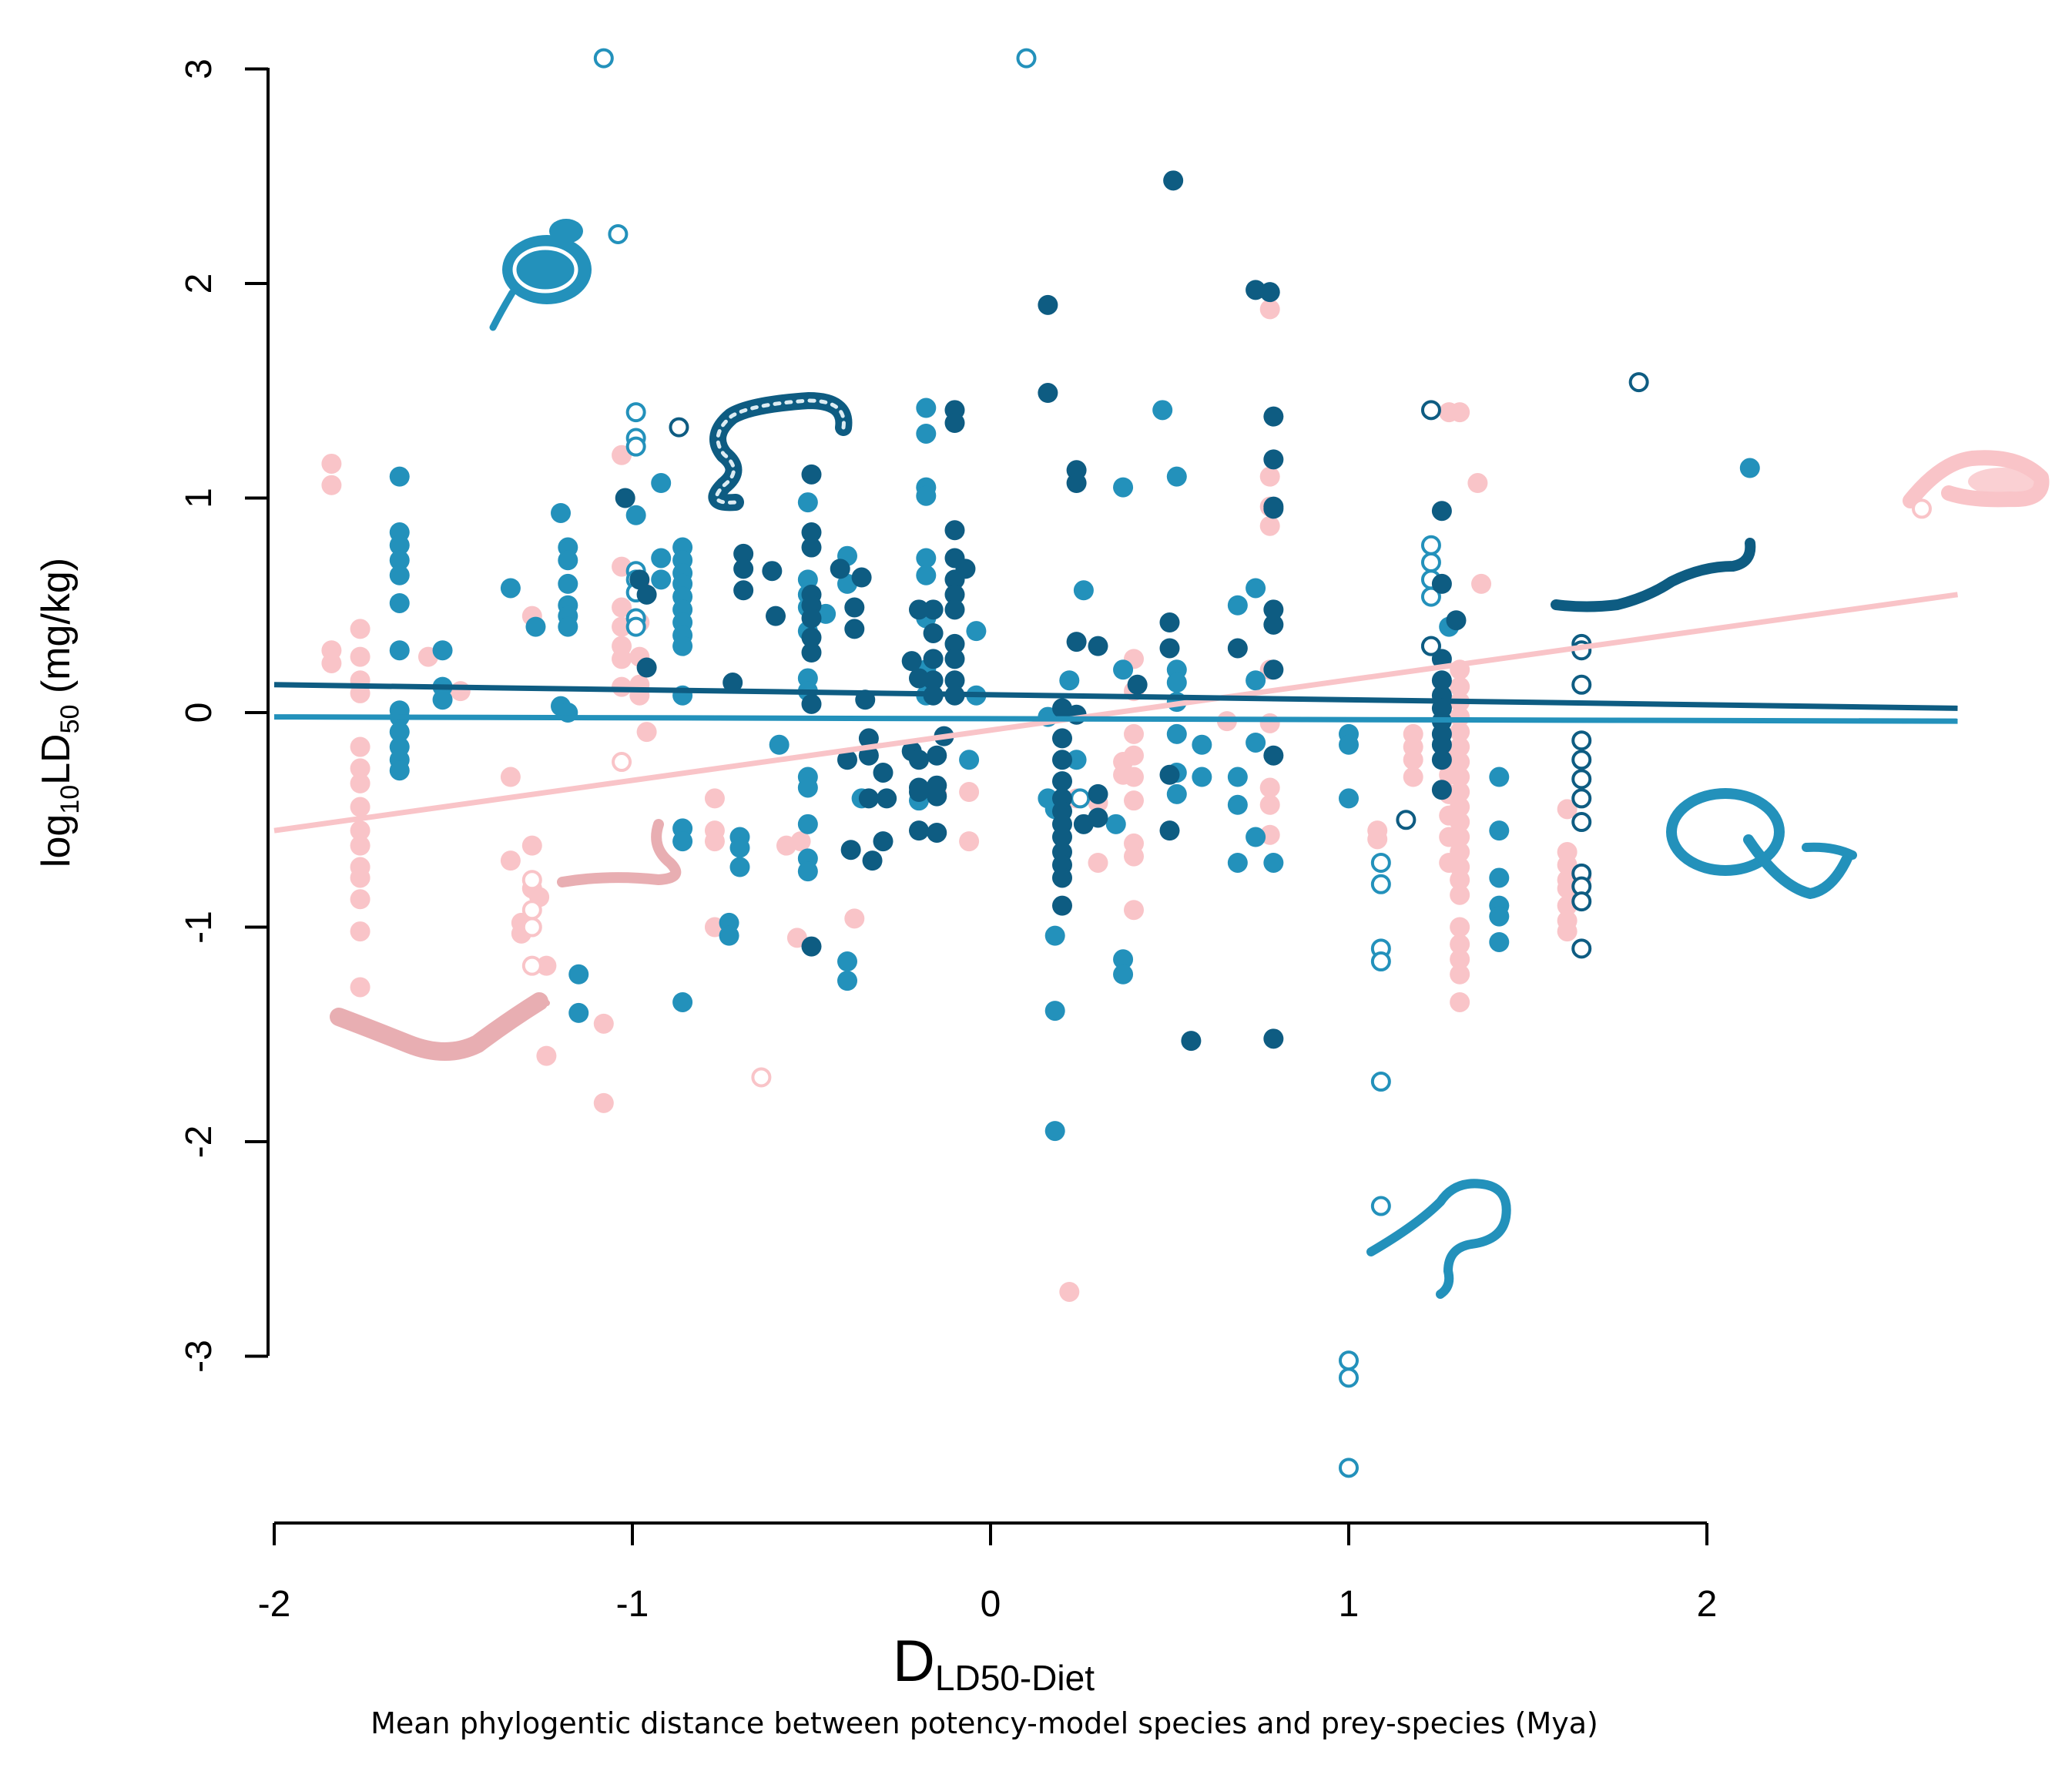  I want to click on y-ticks: -3 -2 -1 0 1 2 3, so click(223, 716).